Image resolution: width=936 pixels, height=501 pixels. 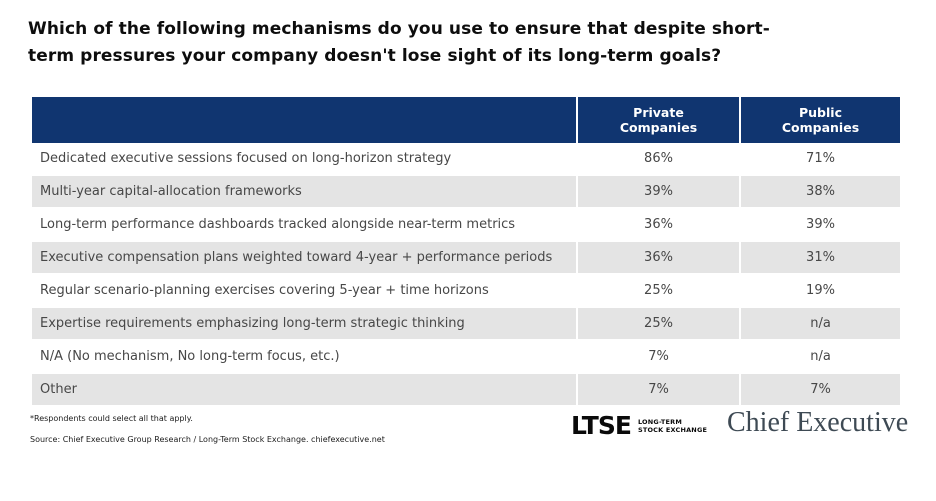 I want to click on table-header-row: Private Companies Public Companies, so click(x=466, y=120).